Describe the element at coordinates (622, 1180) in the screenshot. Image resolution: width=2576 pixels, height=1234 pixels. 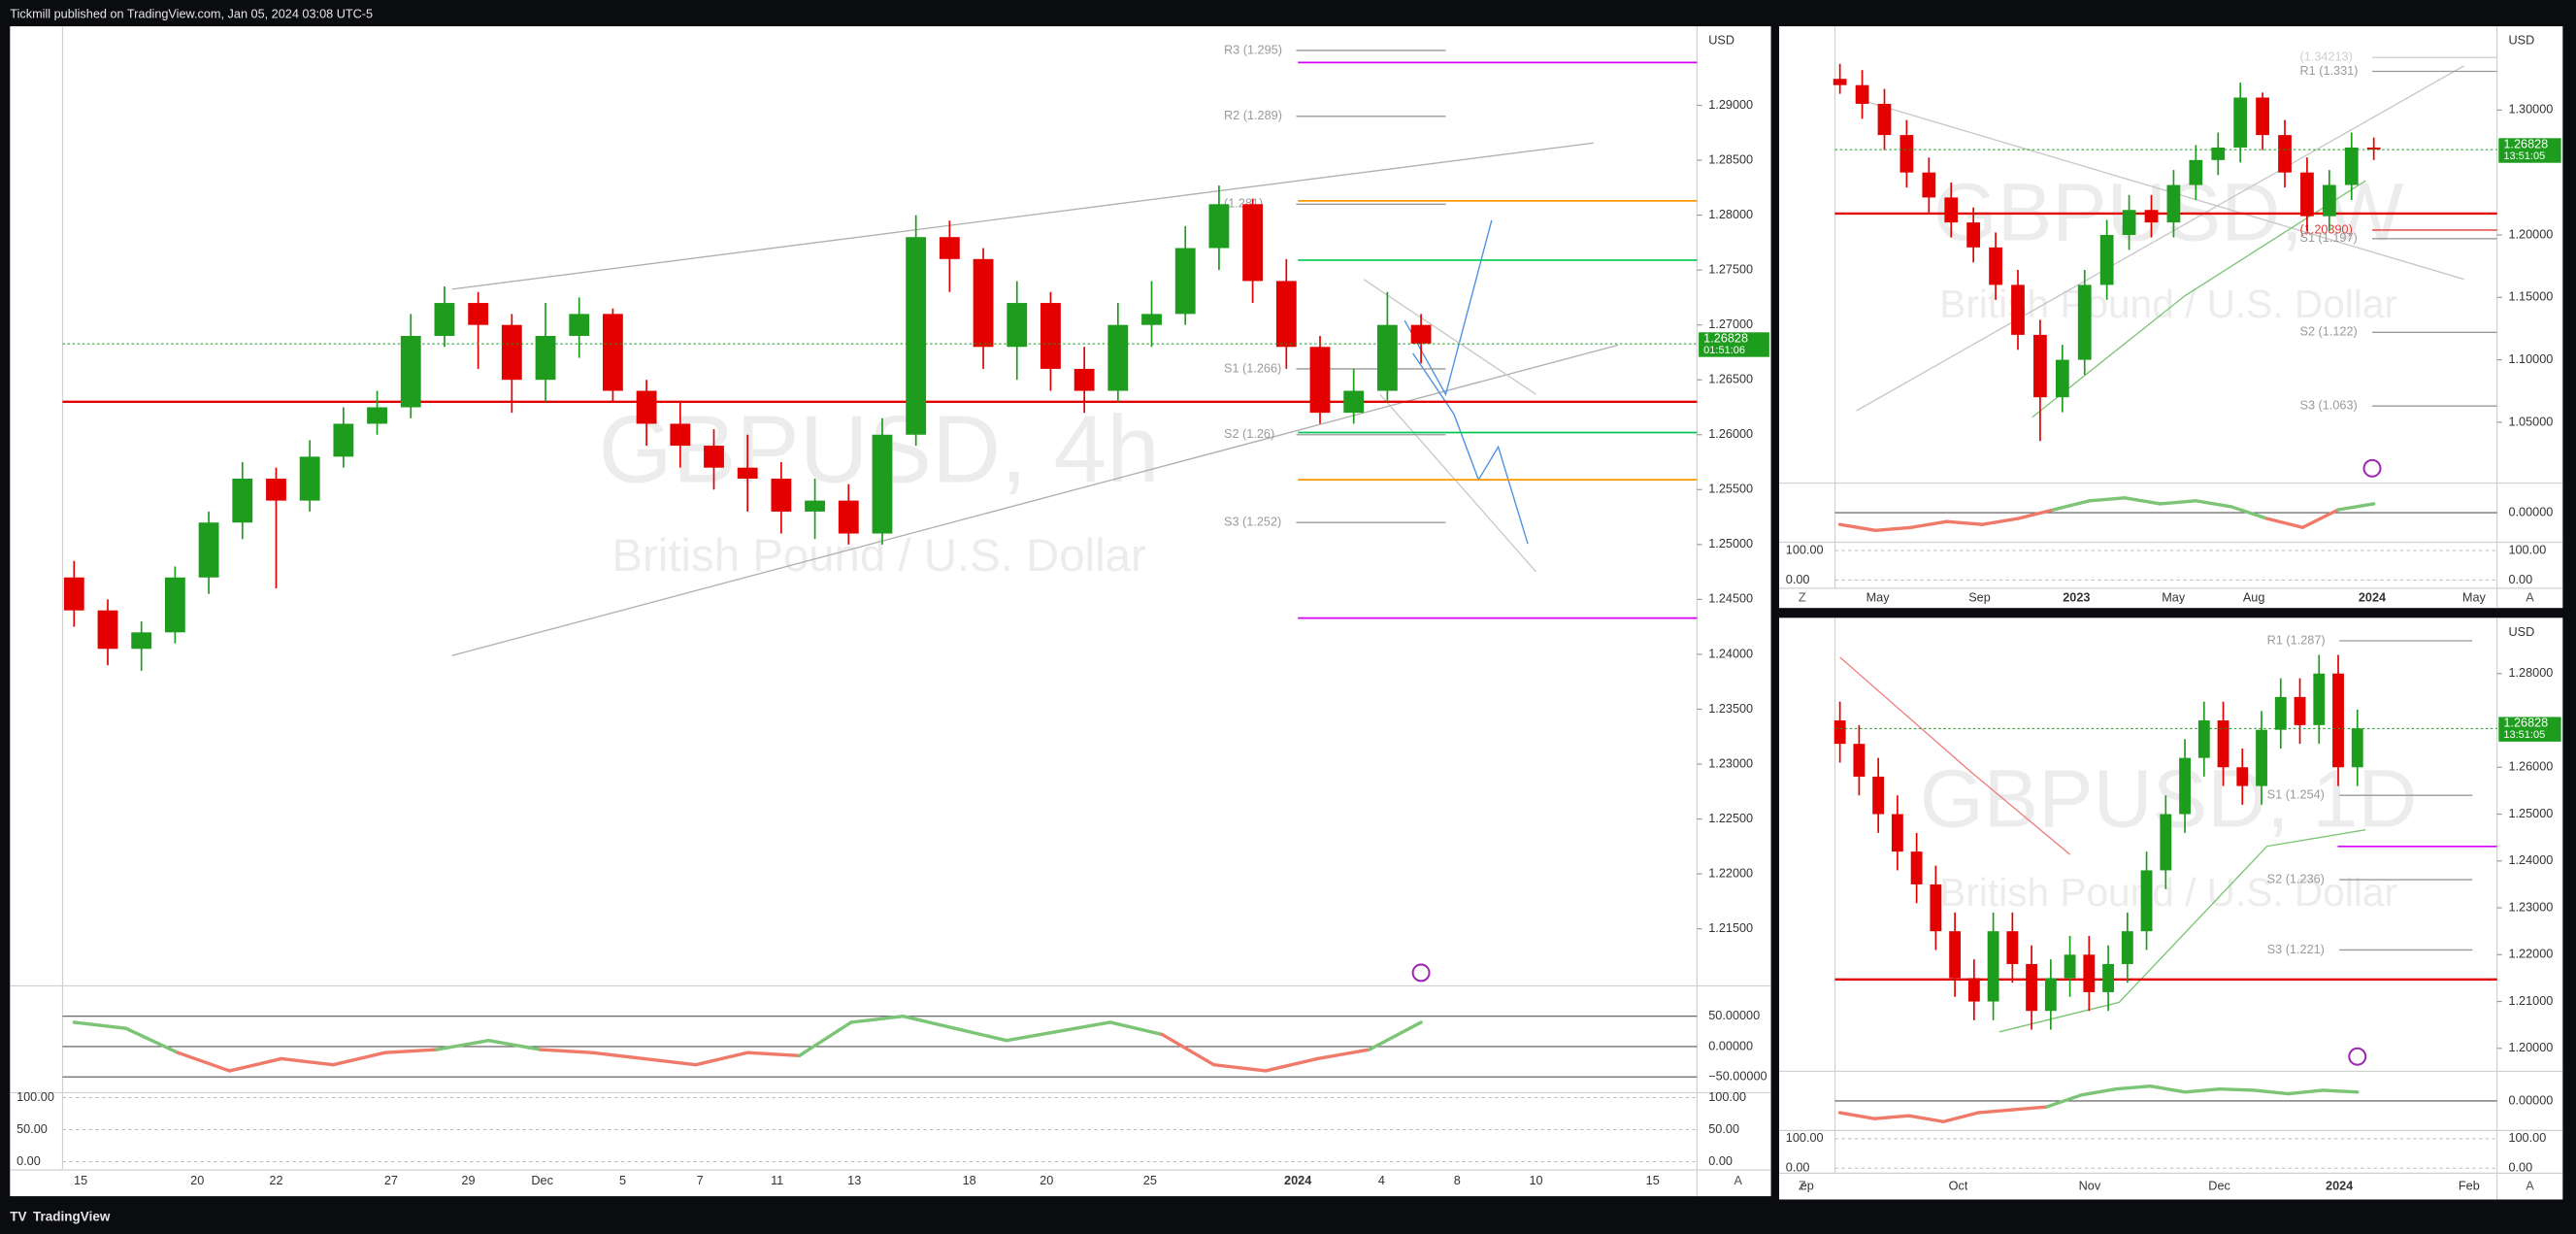
I see `x-tick-label: 5` at that location.